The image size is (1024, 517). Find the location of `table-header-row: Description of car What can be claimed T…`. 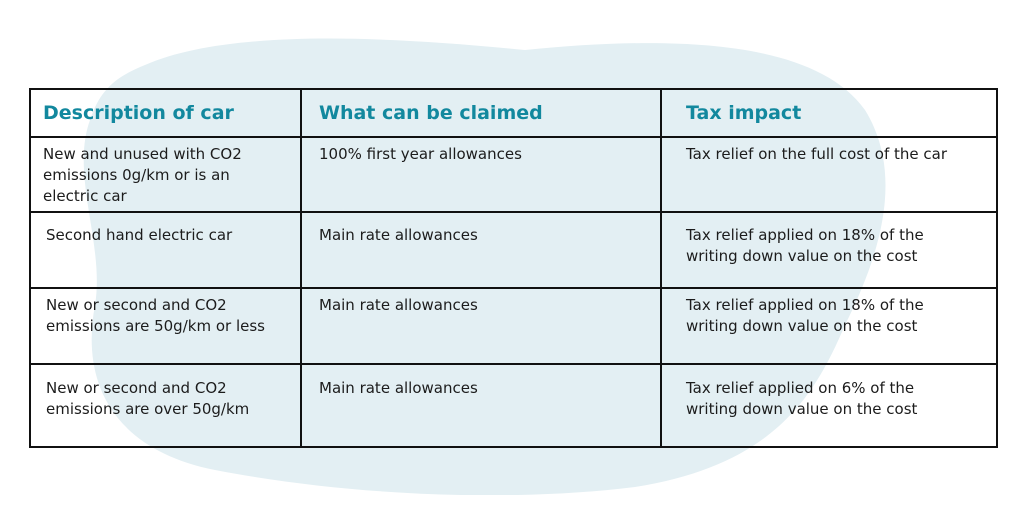

table-header-row: Description of car What can be claimed T… is located at coordinates (513, 113).